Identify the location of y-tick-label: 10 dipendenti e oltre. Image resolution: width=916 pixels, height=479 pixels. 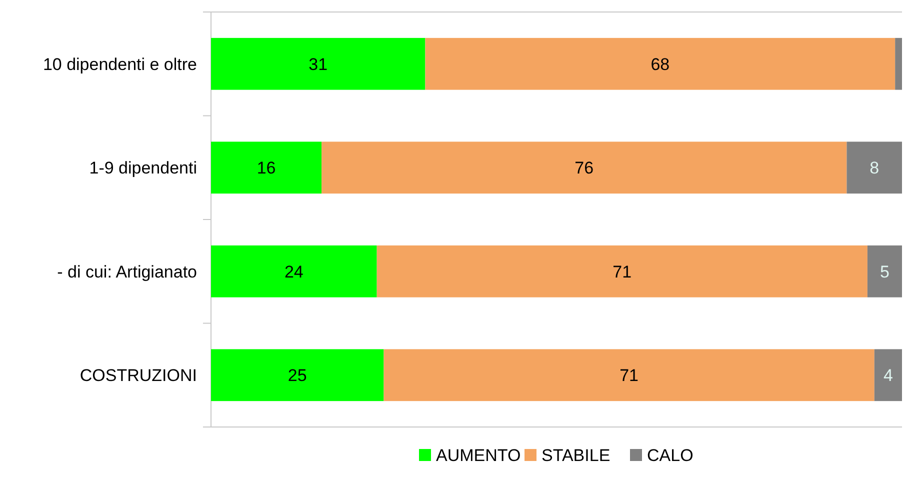
(119, 64).